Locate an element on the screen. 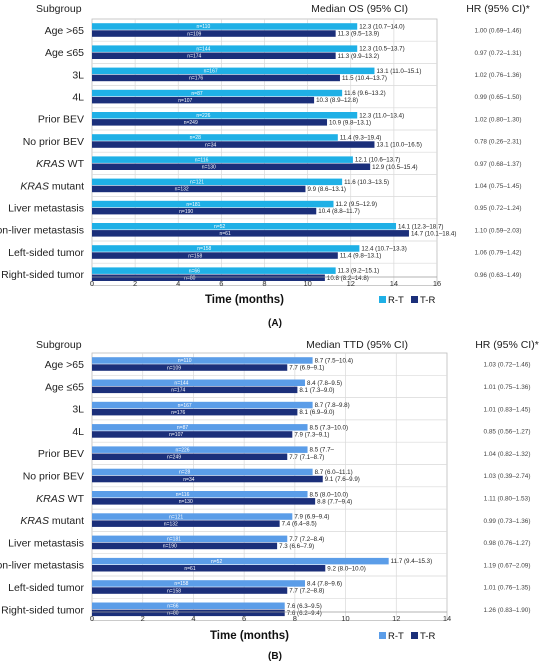 The height and width of the screenshot is (664, 550). median-label-tr: 7.7 (7.2–8.8) is located at coordinates (306, 591).